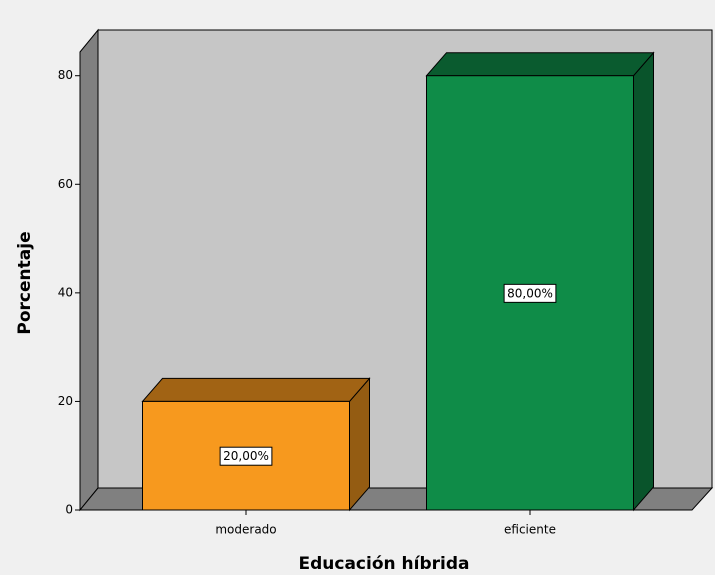 The image size is (715, 575). Describe the element at coordinates (89, 270) in the screenshot. I see `left-wall` at that location.